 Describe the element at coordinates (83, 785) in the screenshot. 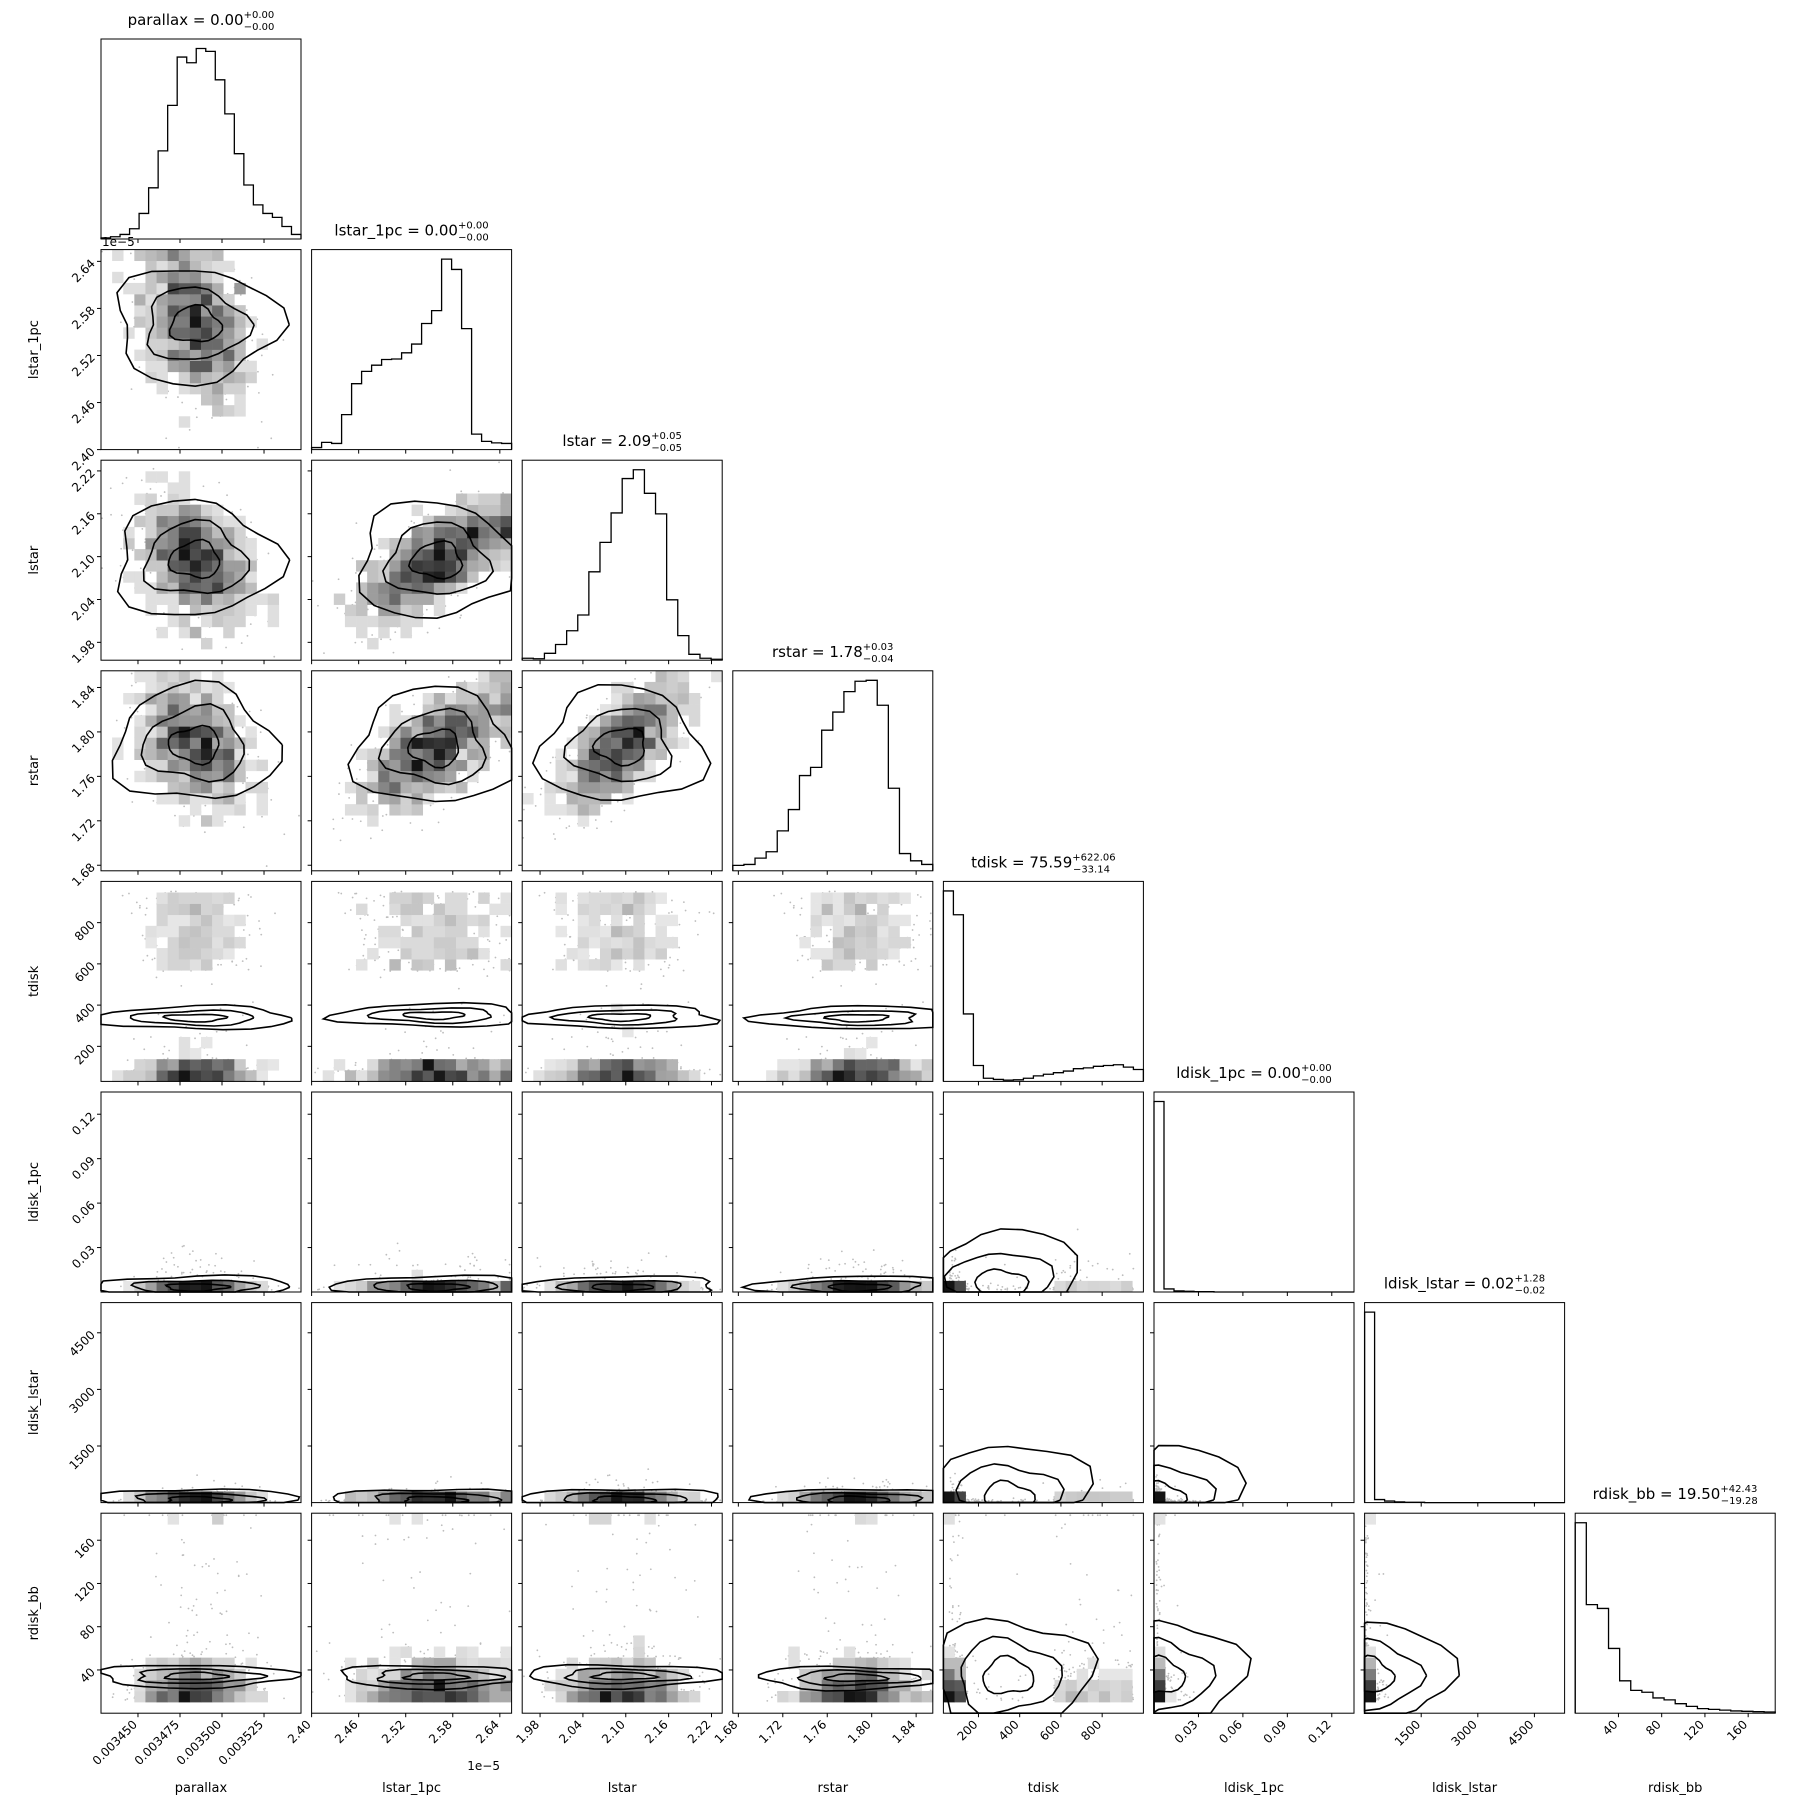

I see `y-tick-label: 1.76` at that location.